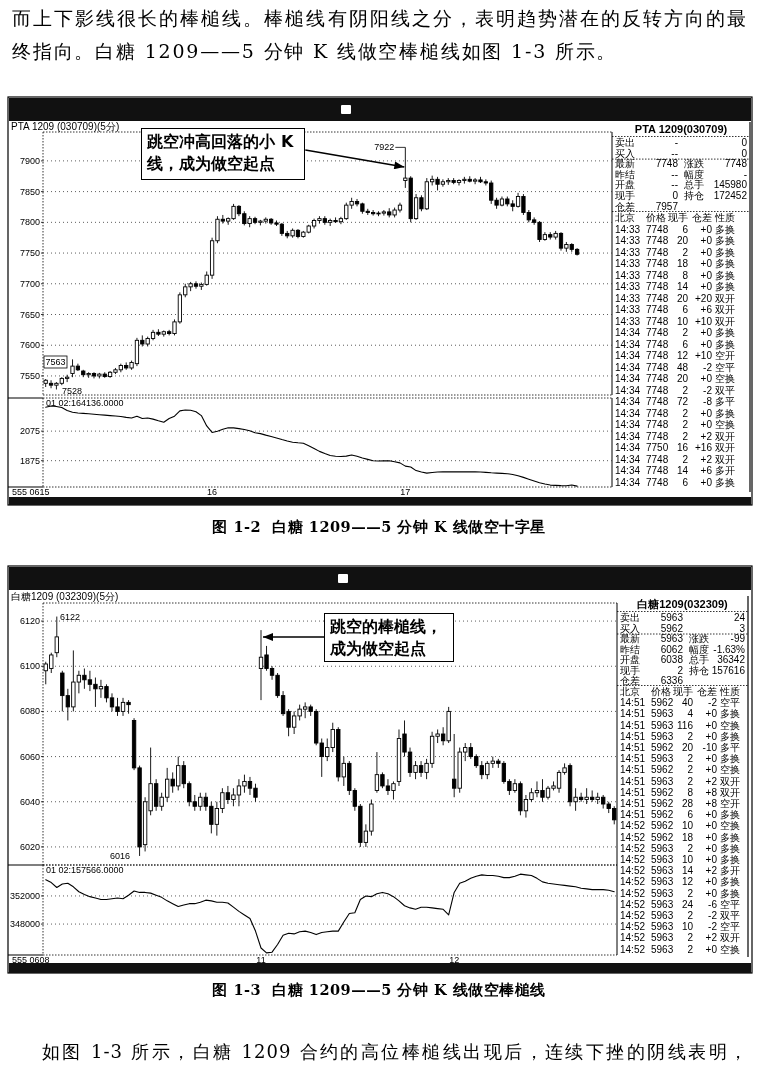 Image resolution: width=758 pixels, height=1069 pixels. Describe the element at coordinates (65, 596) in the screenshot. I see `chart-title: 白糖1209 (032309)(5分)` at that location.